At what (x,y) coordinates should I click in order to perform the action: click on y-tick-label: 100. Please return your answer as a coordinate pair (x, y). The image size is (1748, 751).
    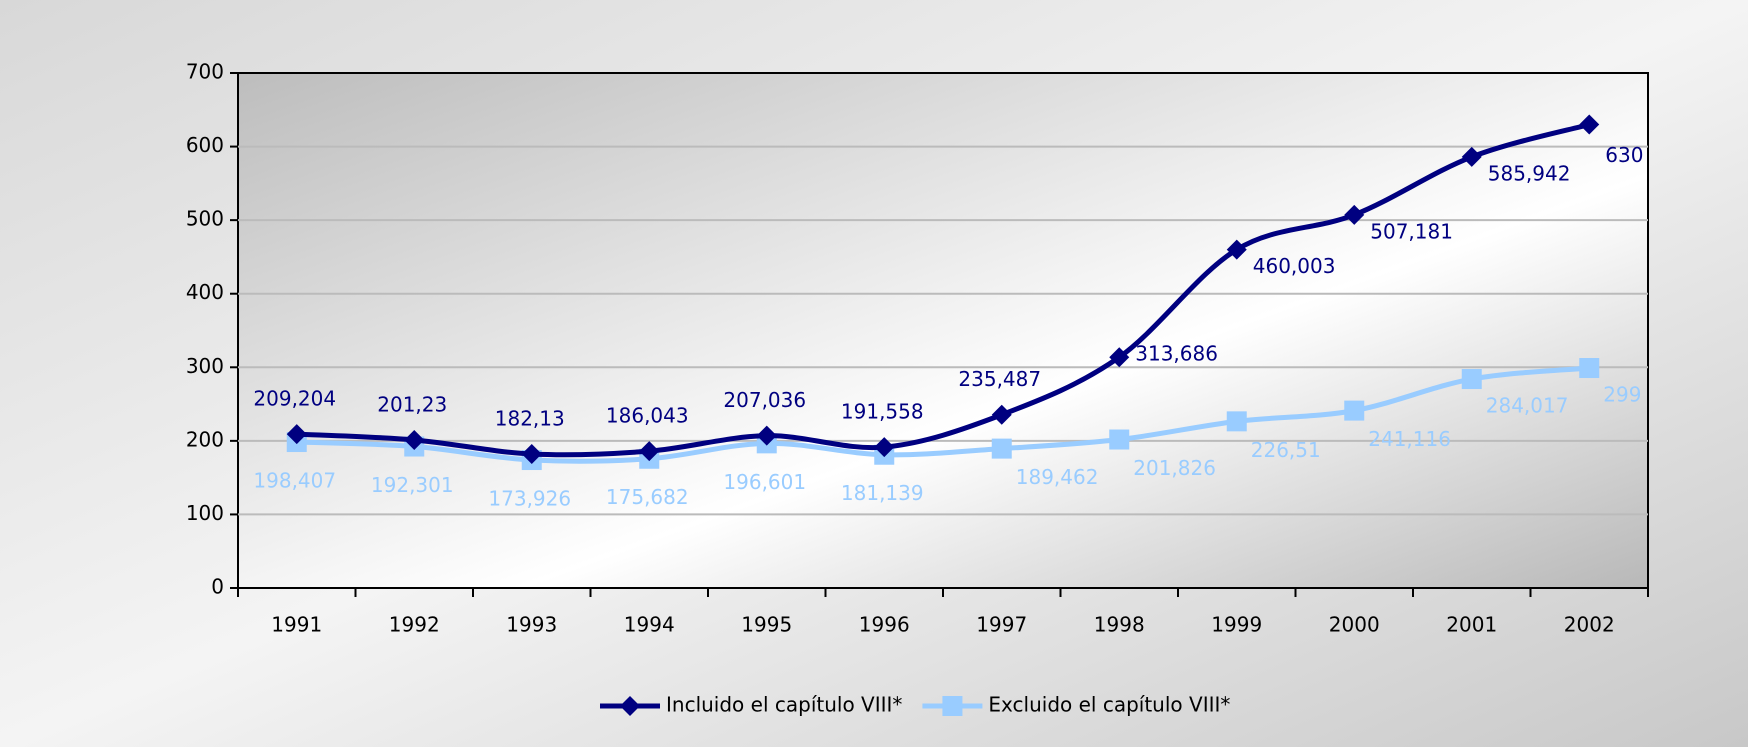
    Looking at the image, I should click on (205, 513).